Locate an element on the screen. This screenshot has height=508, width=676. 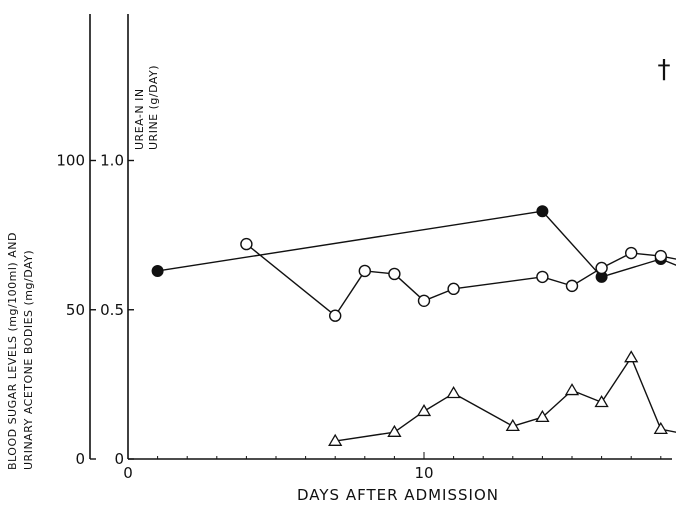
death-mark: † is located at coordinates (664, 70).